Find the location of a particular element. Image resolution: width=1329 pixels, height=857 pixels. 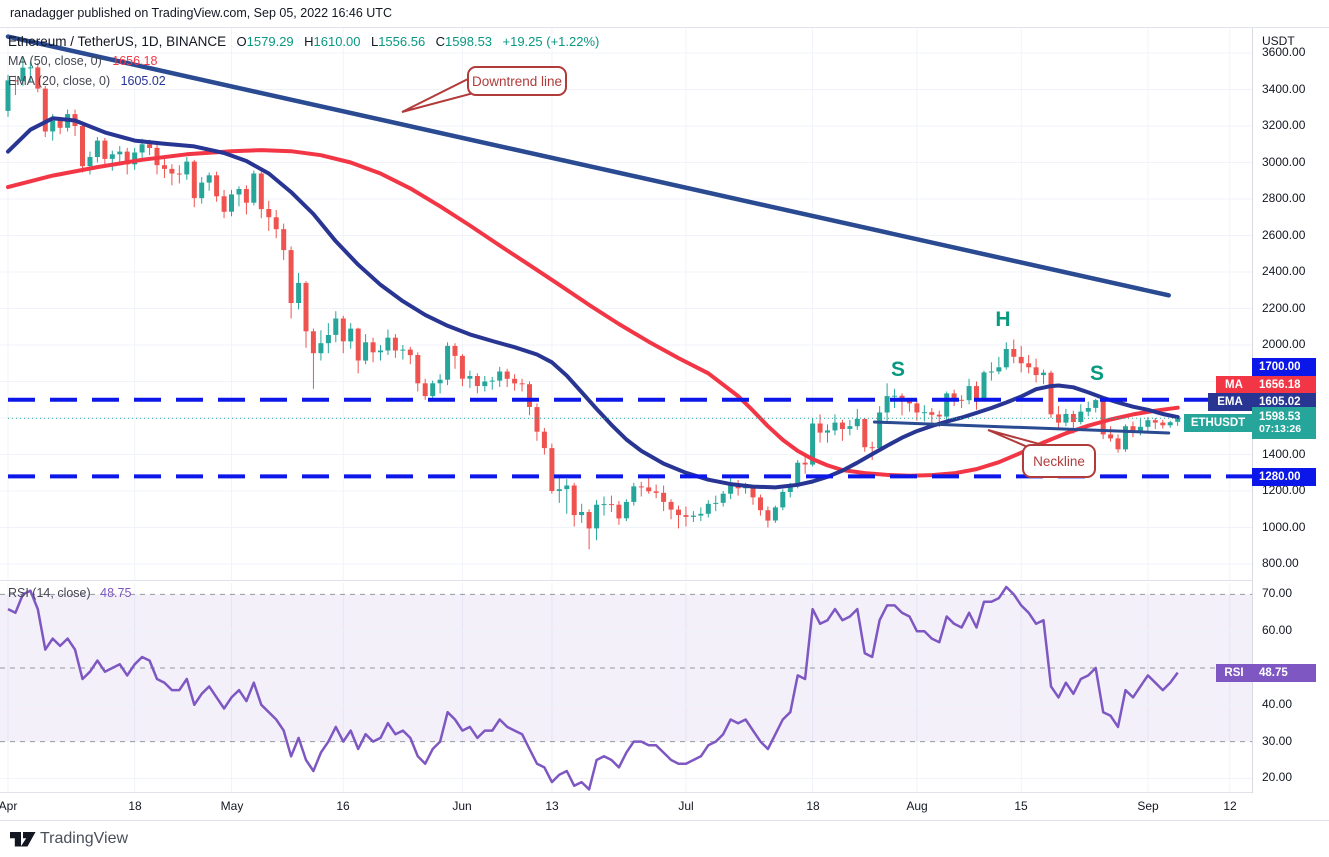

rsi-value: 48.75 is located at coordinates (116, 593).